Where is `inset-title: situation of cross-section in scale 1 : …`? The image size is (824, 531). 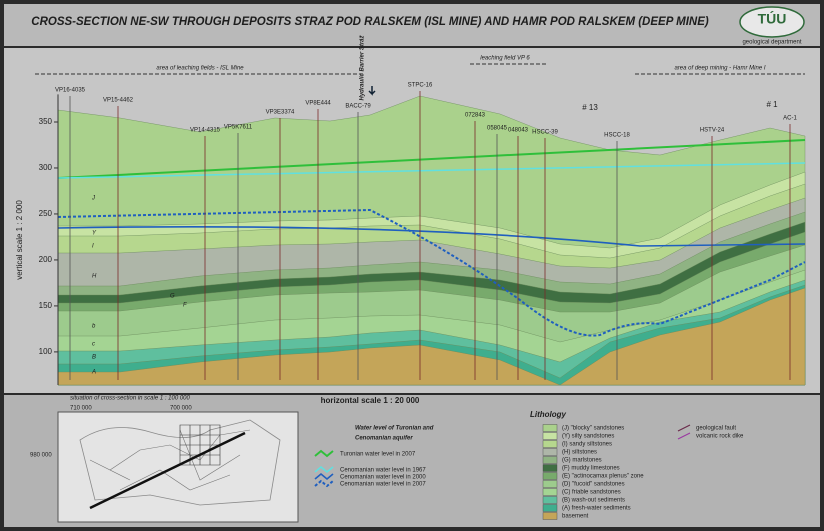 inset-title: situation of cross-section in scale 1 : … is located at coordinates (130, 399).